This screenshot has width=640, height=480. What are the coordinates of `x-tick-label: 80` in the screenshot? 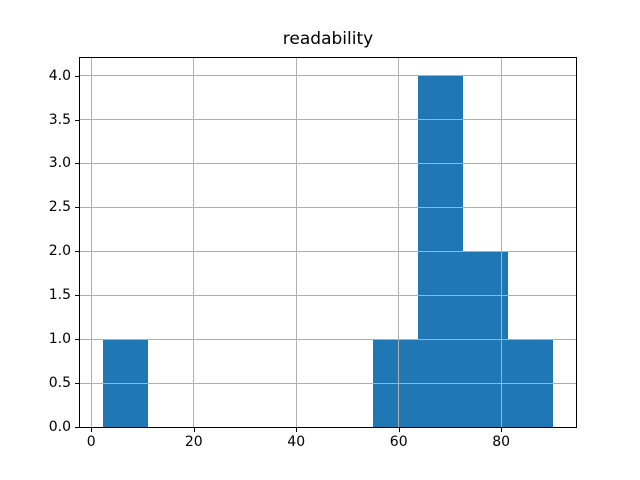 It's located at (501, 442).